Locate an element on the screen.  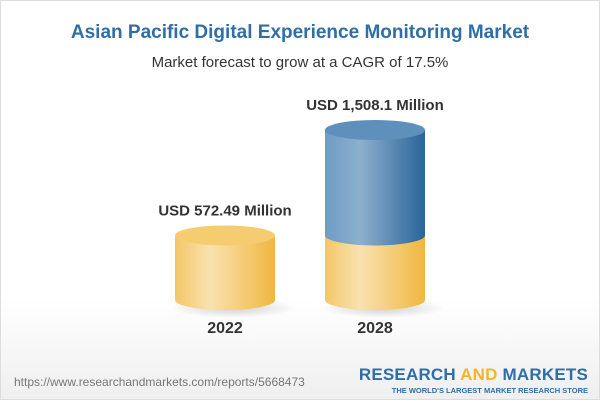
bar-base-2028 is located at coordinates (375, 272).